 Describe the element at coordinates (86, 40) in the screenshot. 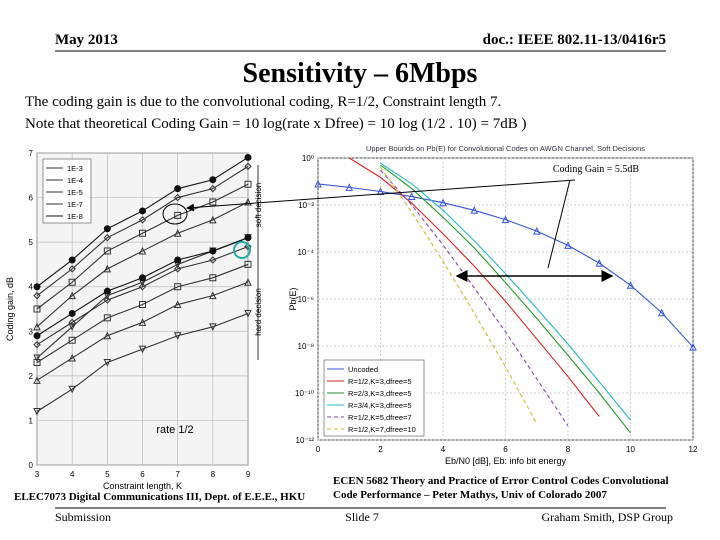

I see `header-date: May 2013` at that location.